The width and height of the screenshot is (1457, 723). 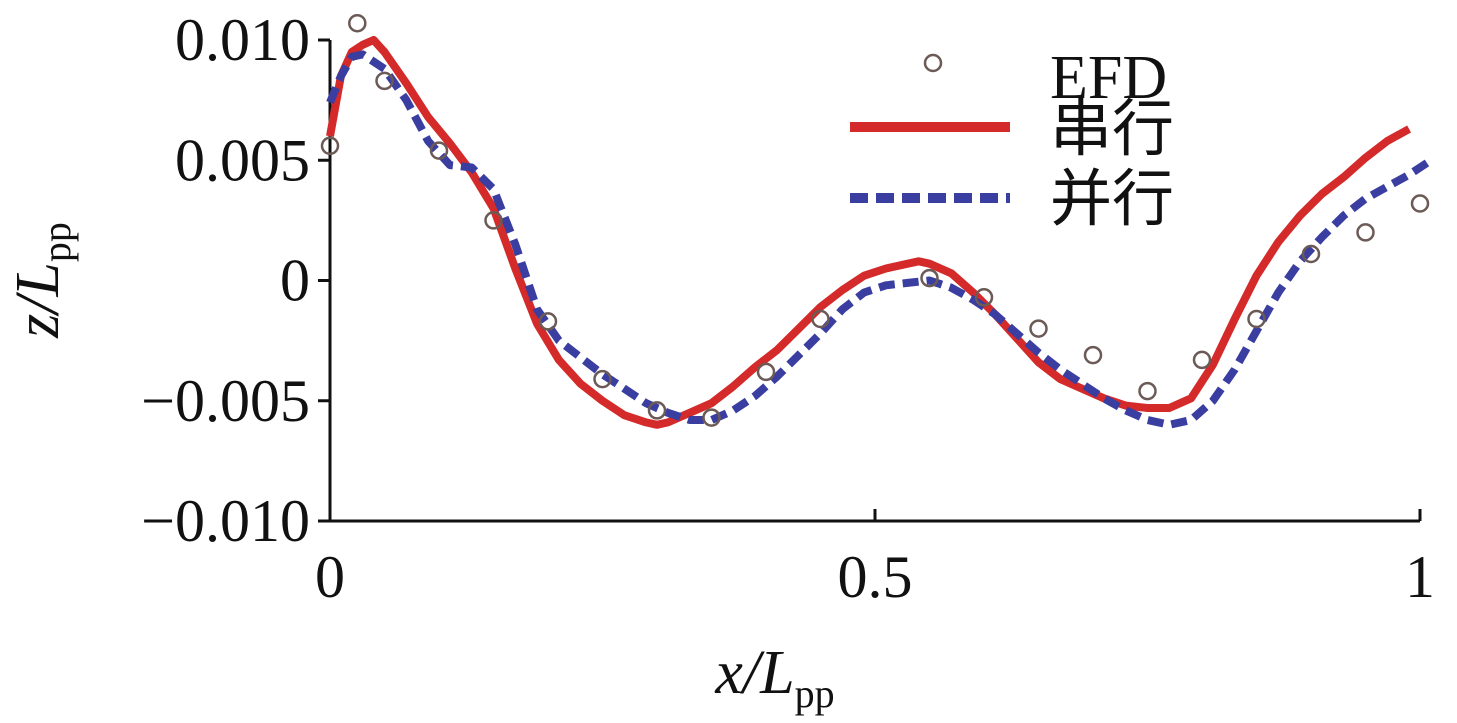 What do you see at coordinates (330, 577) in the screenshot?
I see `x-tick-label: 0` at bounding box center [330, 577].